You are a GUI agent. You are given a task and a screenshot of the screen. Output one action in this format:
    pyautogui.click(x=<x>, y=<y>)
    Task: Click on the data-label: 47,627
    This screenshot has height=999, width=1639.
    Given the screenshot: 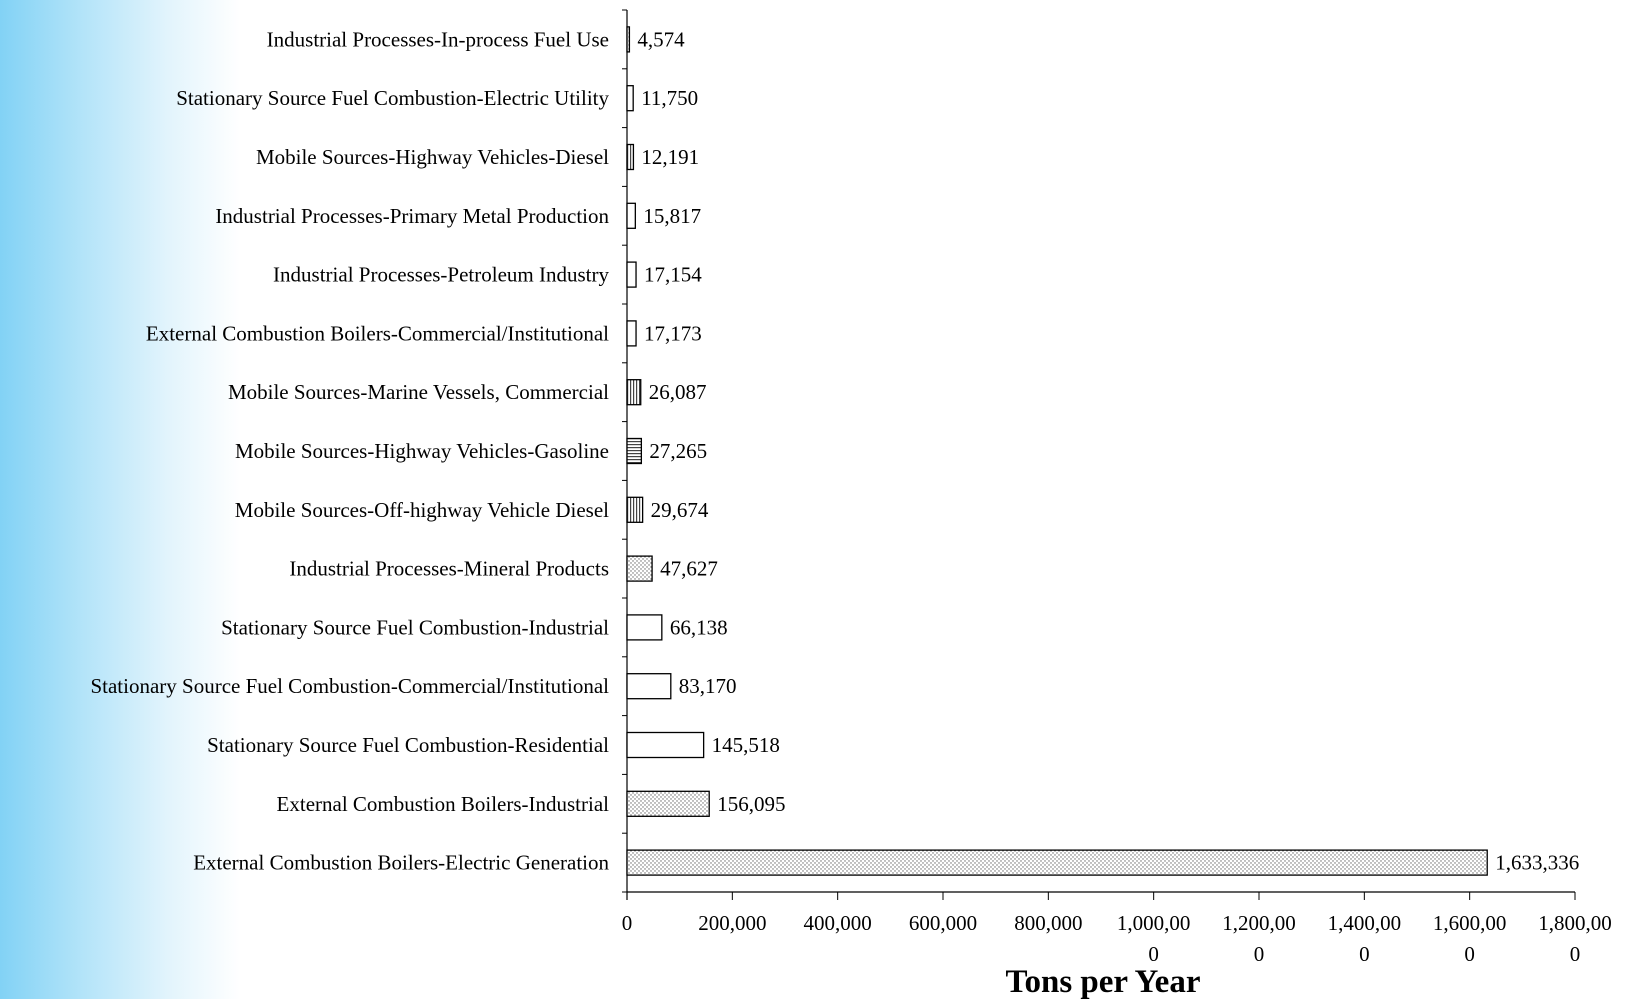 What is the action you would take?
    pyautogui.click(x=689, y=569)
    